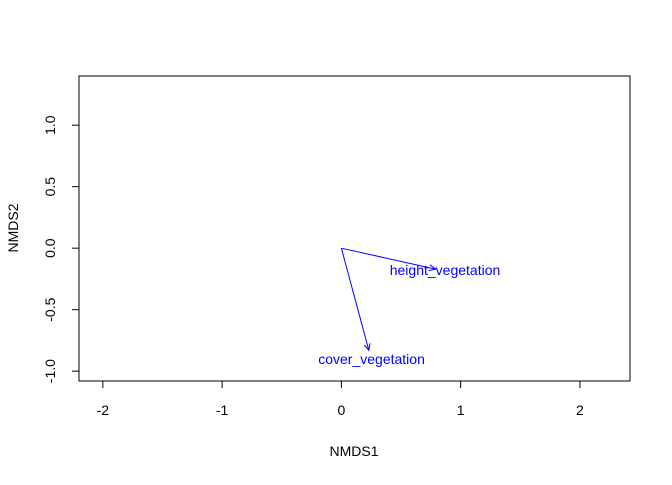 The image size is (672, 485). Describe the element at coordinates (50, 248) in the screenshot. I see `y-tick-label: 0.0` at that location.